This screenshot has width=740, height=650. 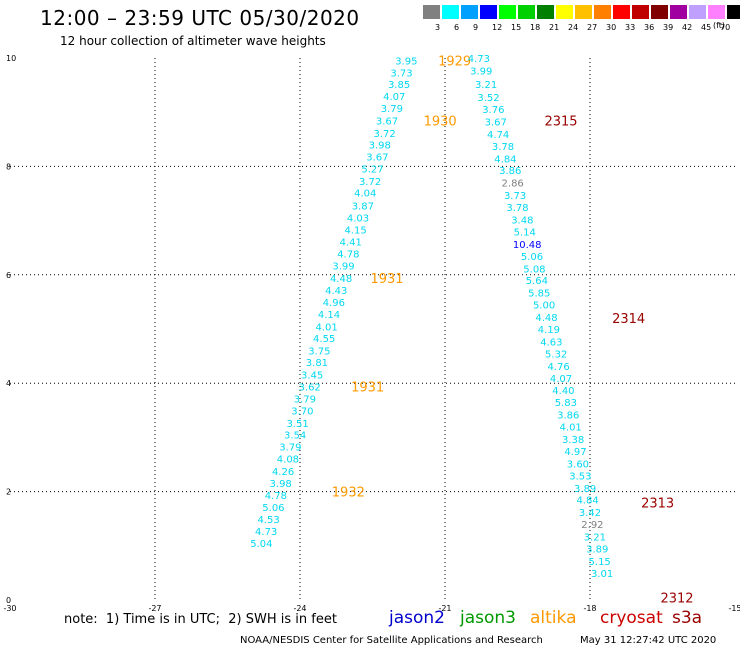 I want to click on data-point-cryosat: 5.00, so click(x=544, y=306).